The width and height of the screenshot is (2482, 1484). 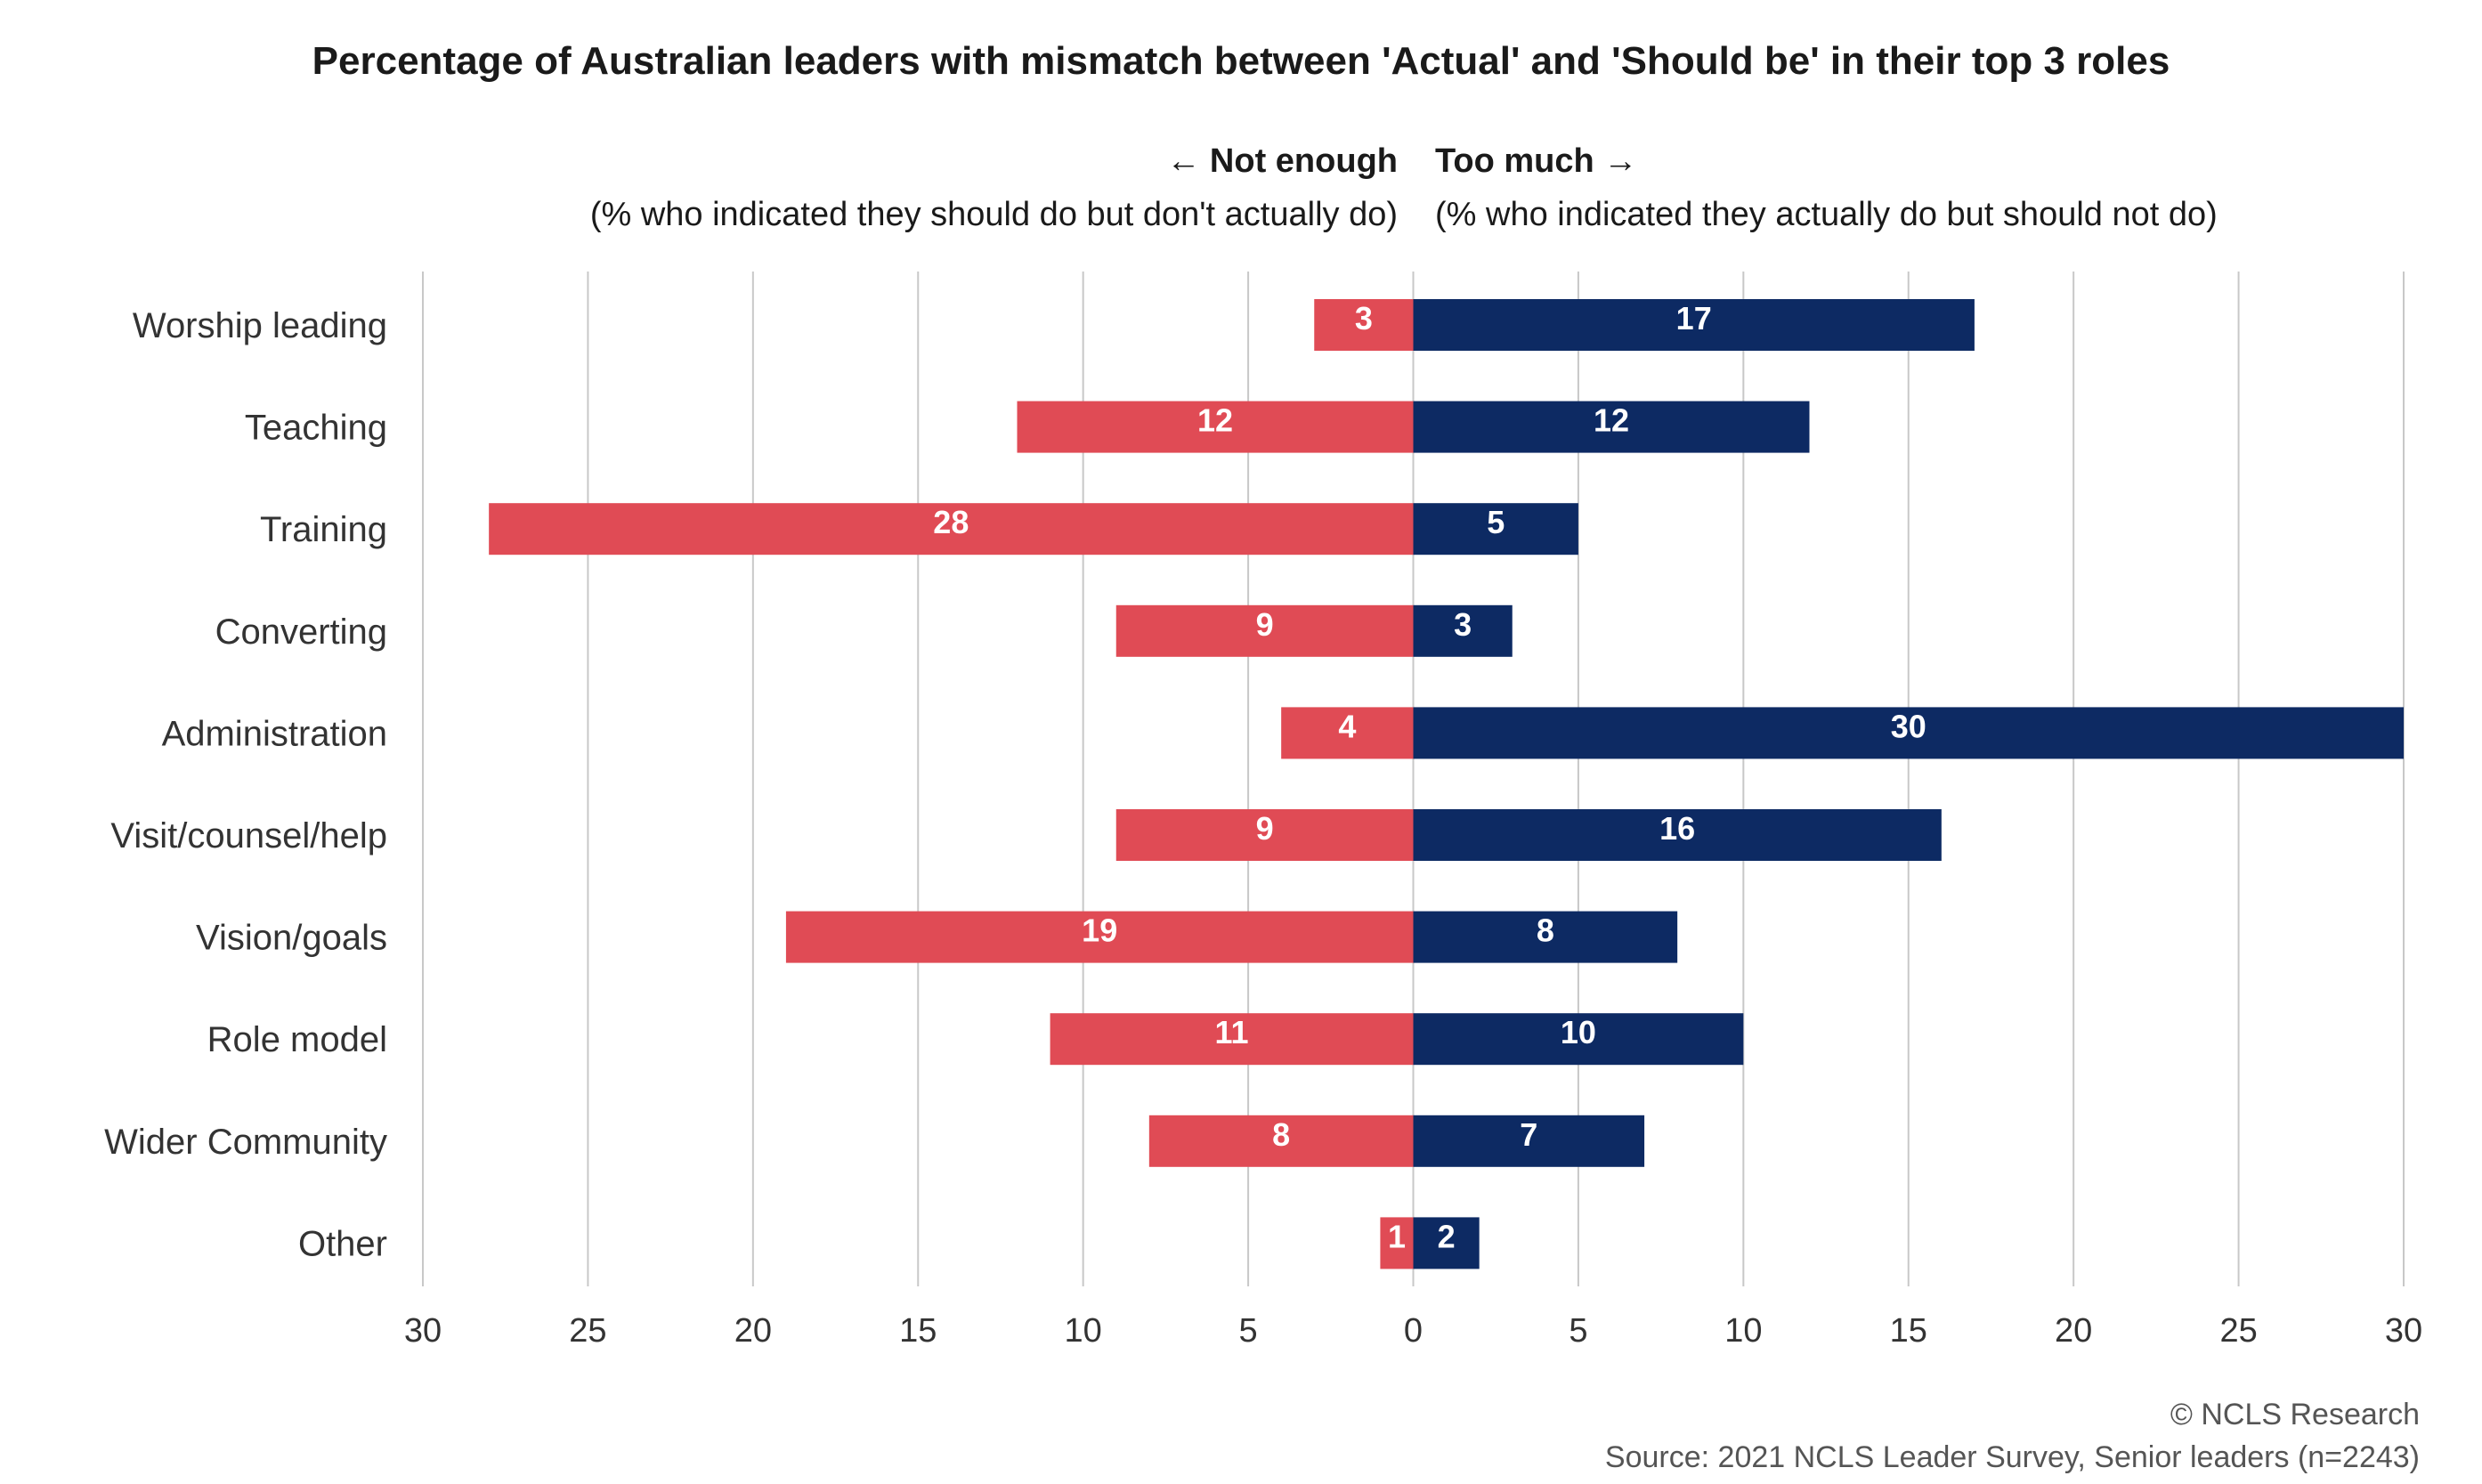 I want to click on value-label-too-much: 2, so click(x=1447, y=1236).